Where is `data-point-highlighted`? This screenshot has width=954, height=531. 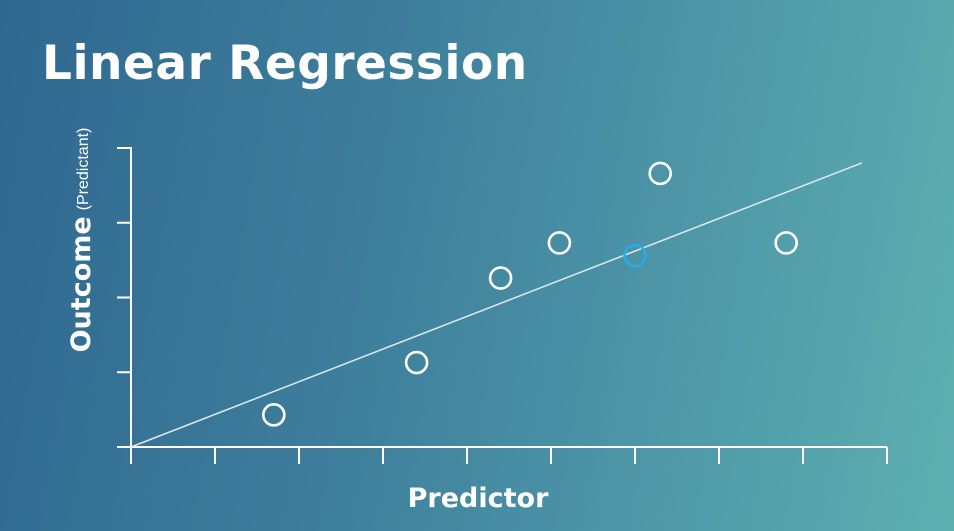 data-point-highlighted is located at coordinates (635, 255).